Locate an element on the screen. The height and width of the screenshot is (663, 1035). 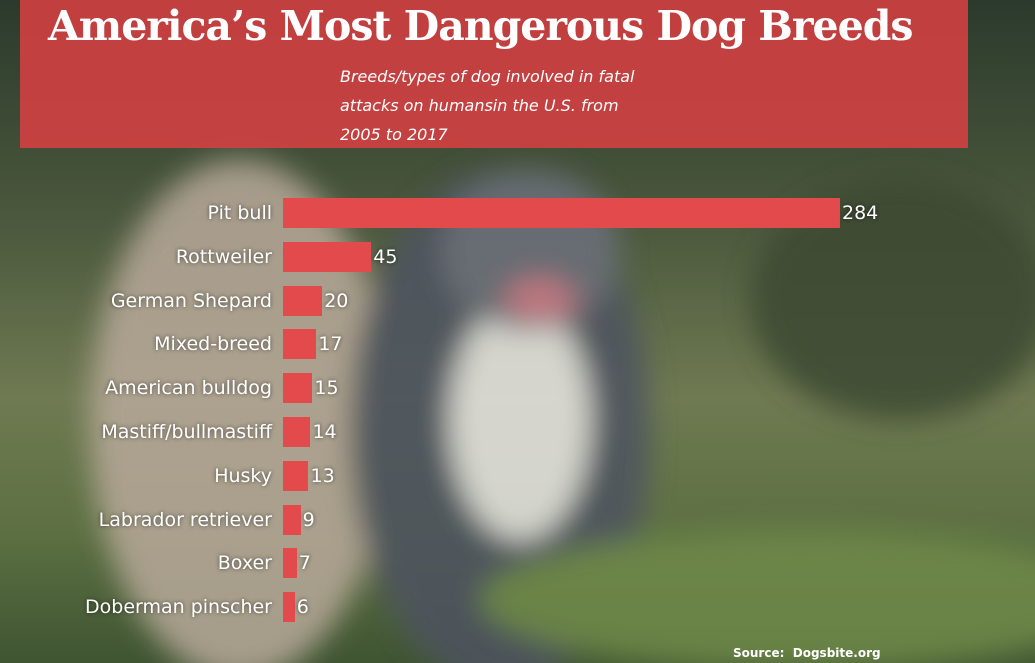
value-label: 15 is located at coordinates (326, 388).